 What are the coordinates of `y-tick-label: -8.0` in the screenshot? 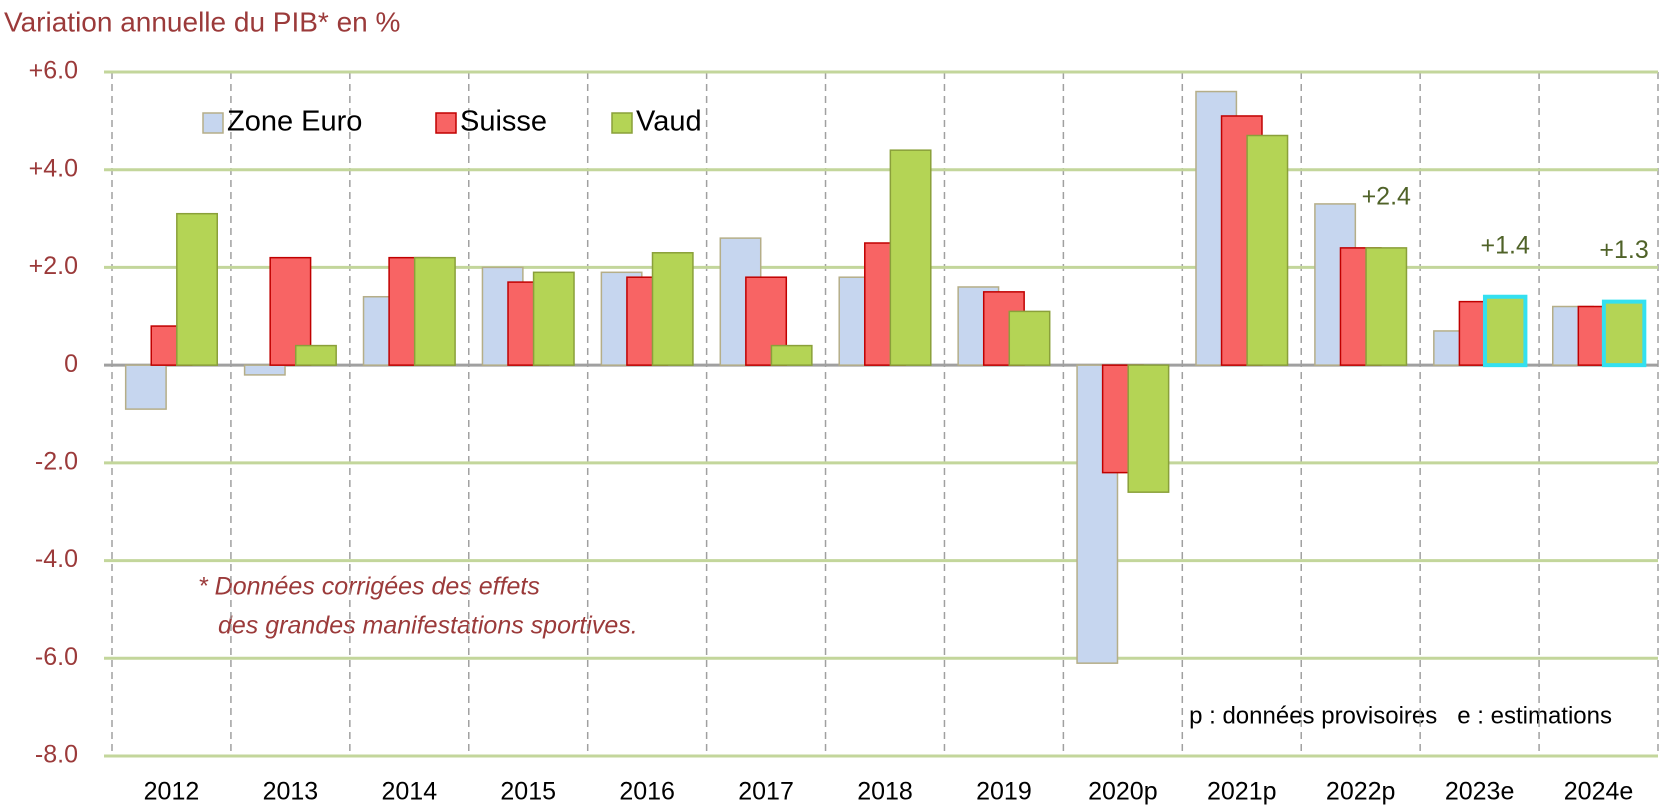 It's located at (56, 755).